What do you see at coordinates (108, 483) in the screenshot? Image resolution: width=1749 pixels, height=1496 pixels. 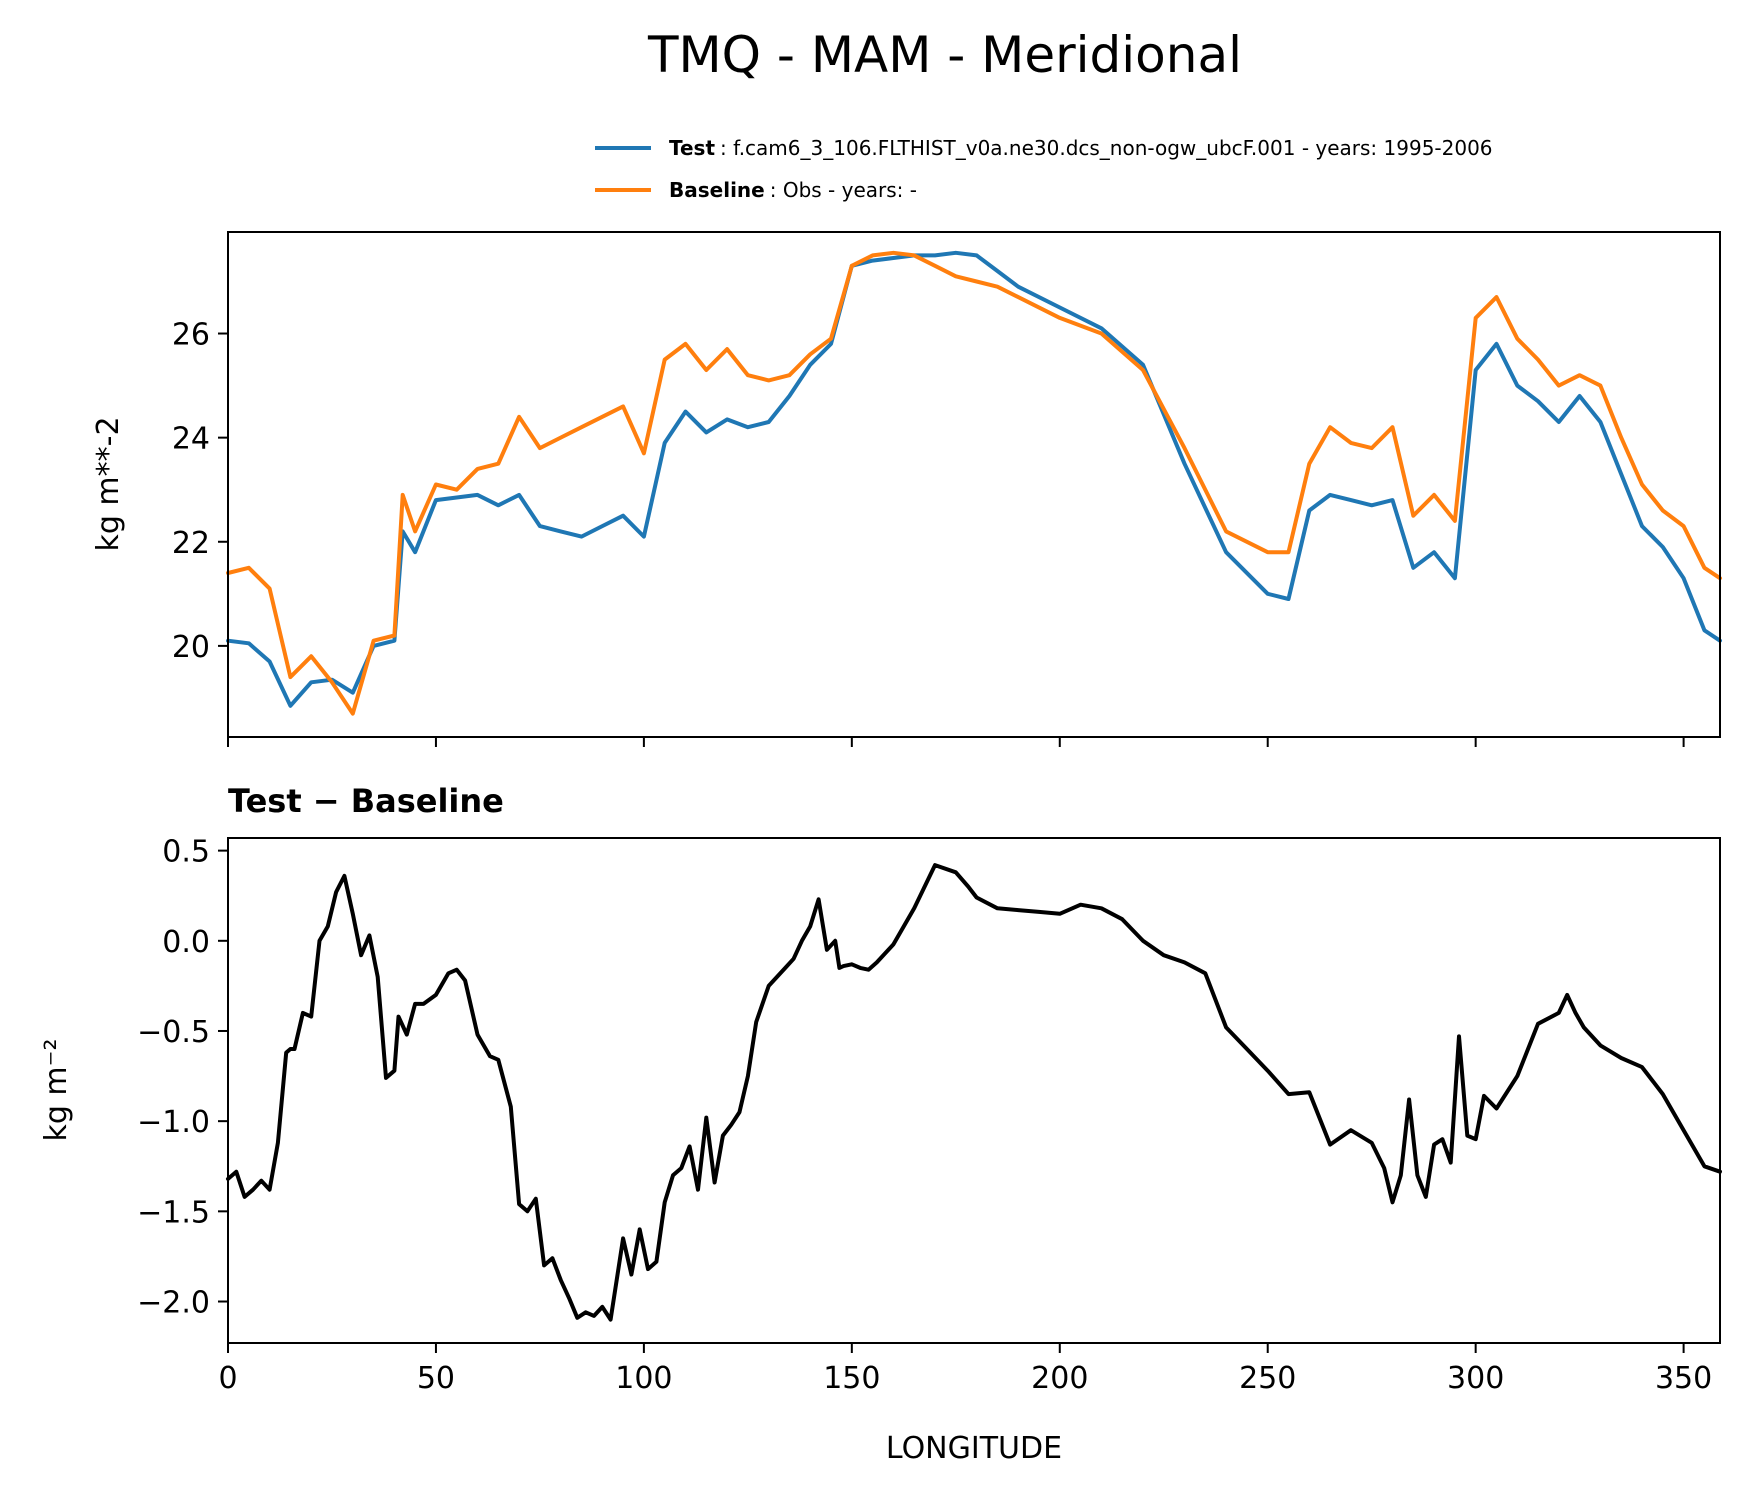 I see `top-y-axis-label: kg m**-2` at bounding box center [108, 483].